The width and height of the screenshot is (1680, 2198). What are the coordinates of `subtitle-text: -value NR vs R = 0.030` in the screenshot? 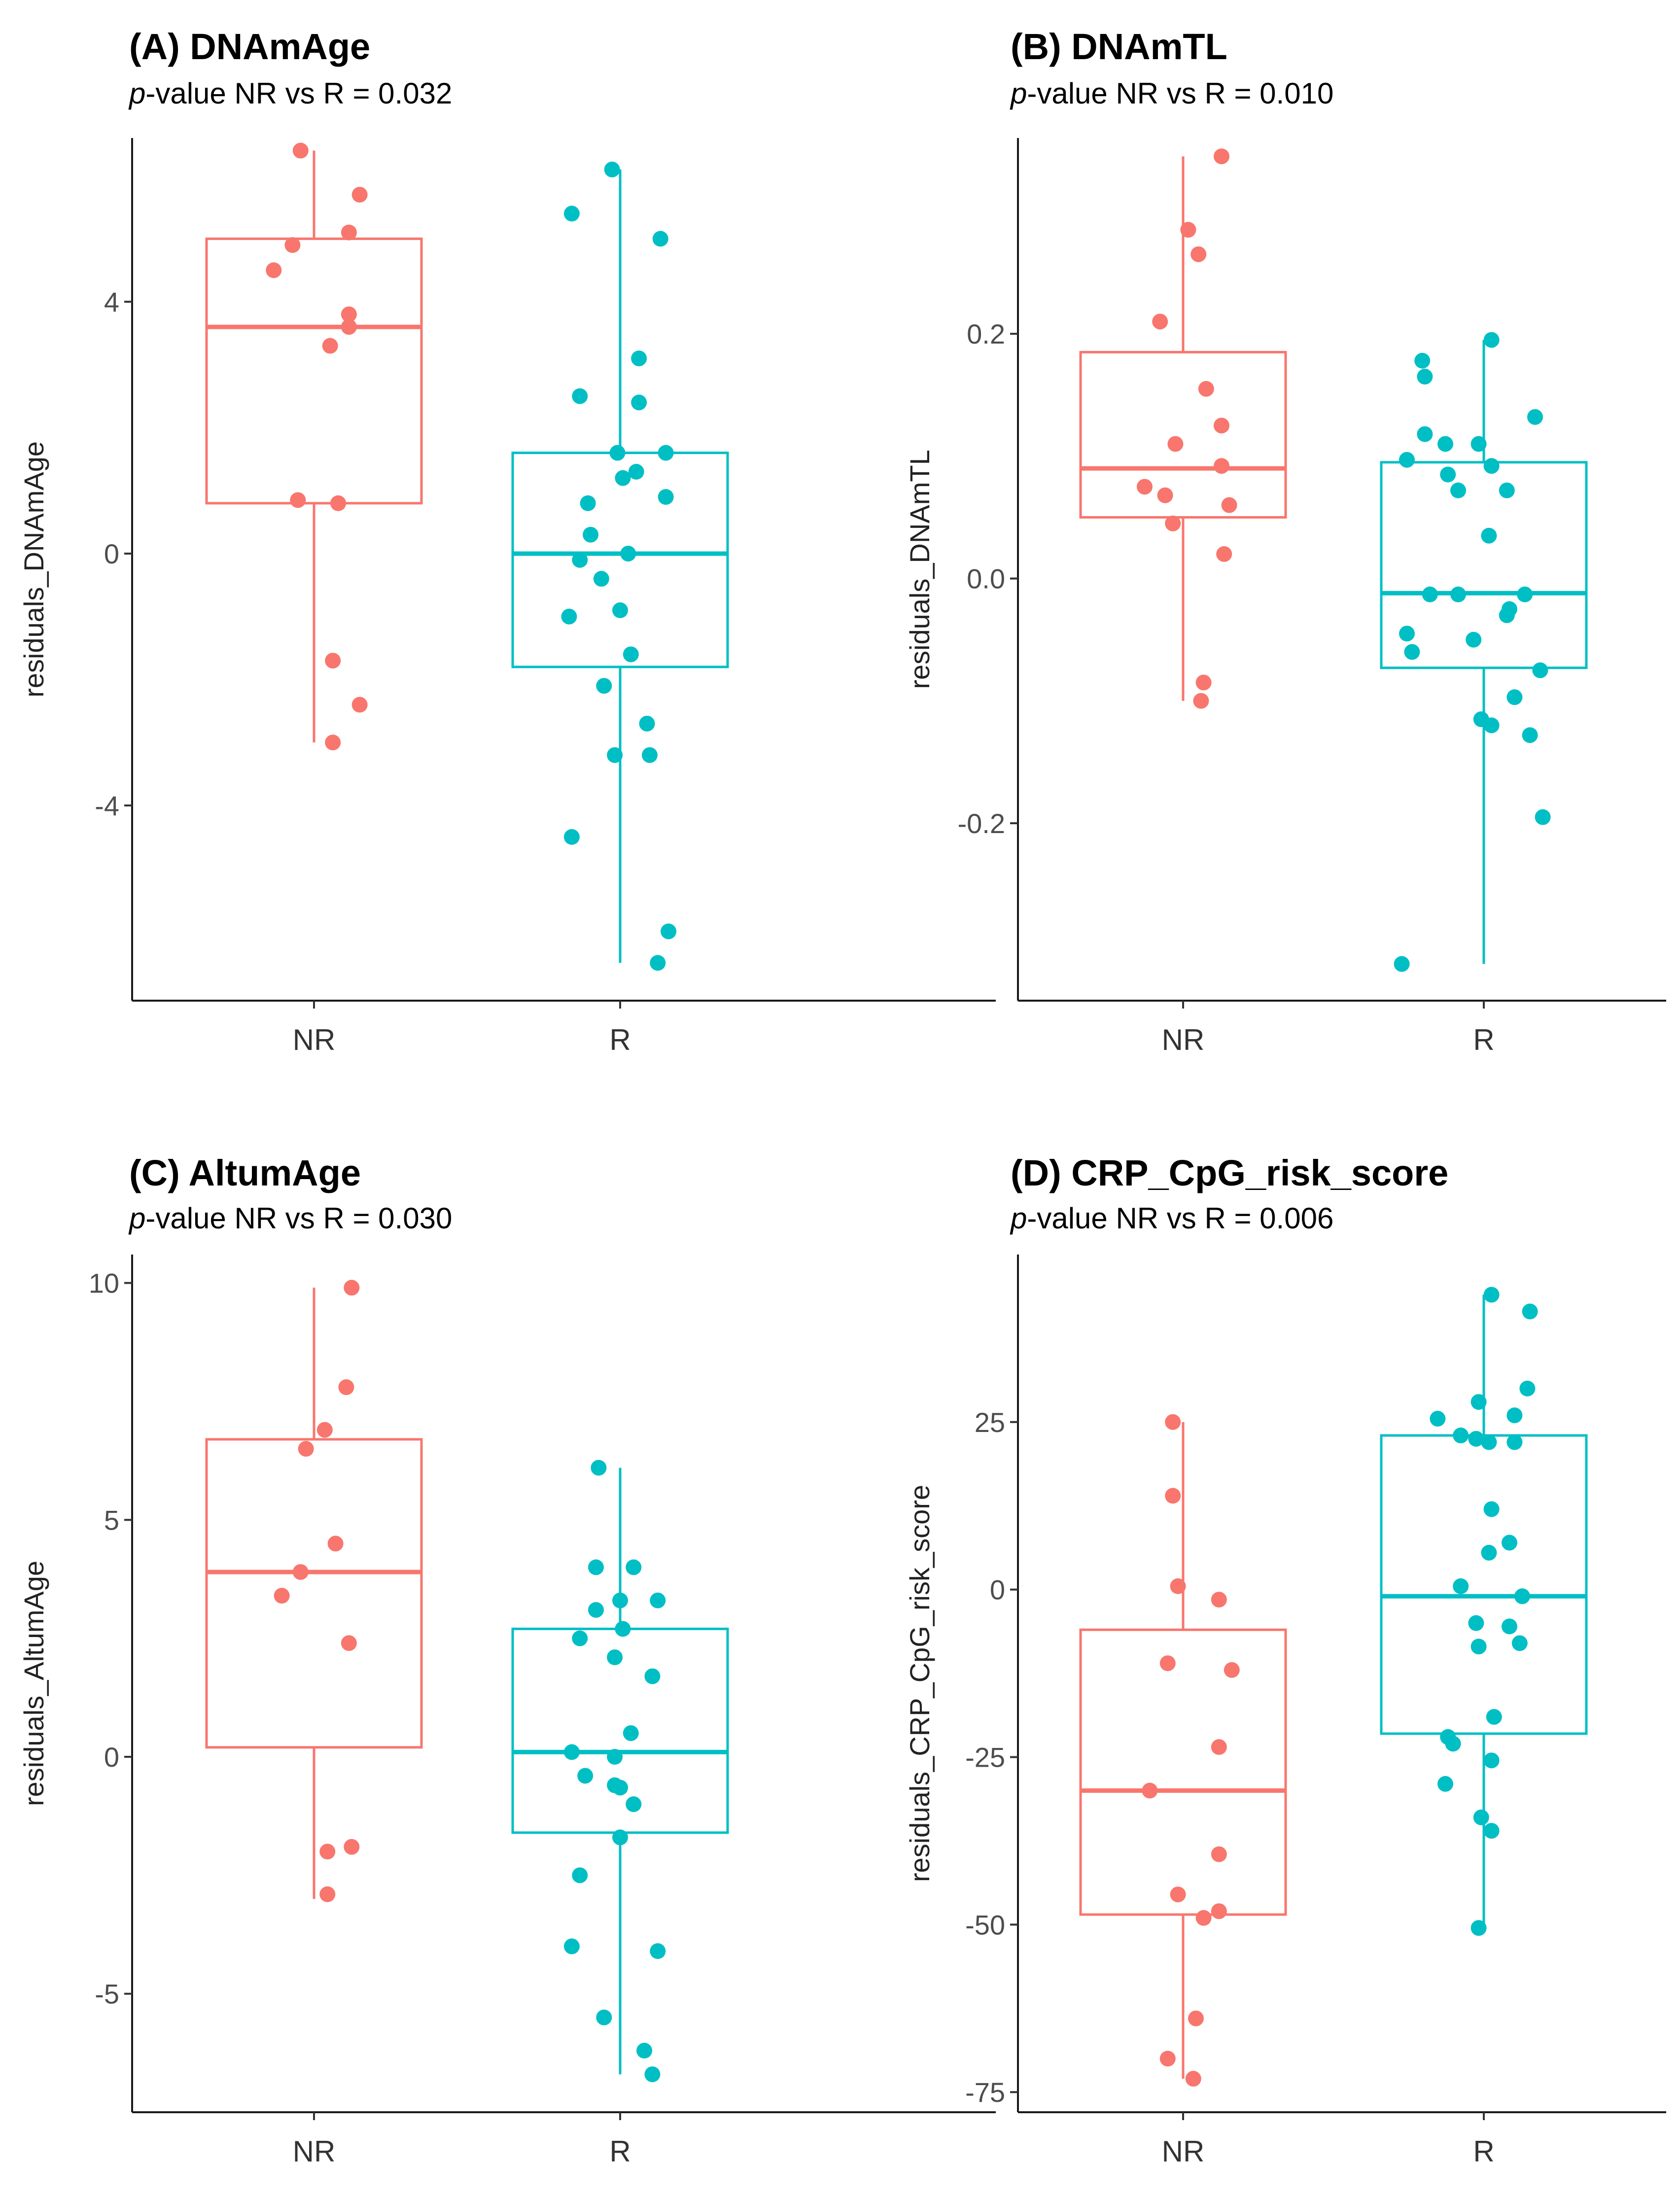 It's located at (298, 1219).